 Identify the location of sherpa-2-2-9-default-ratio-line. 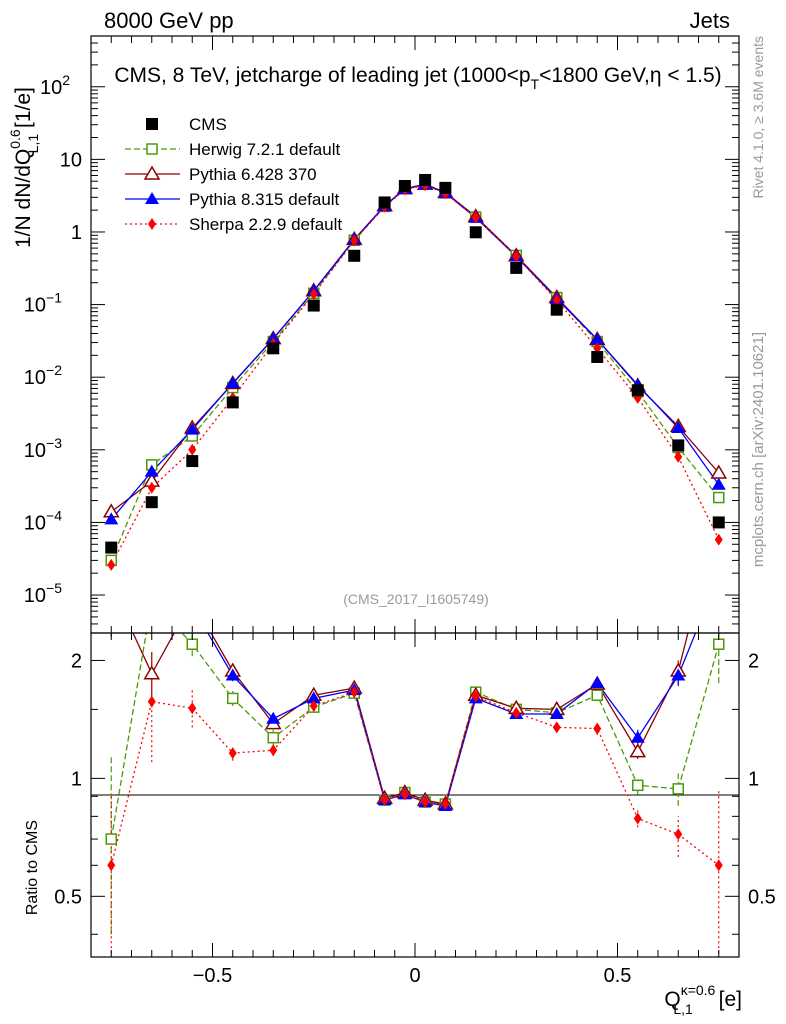
(415, 778).